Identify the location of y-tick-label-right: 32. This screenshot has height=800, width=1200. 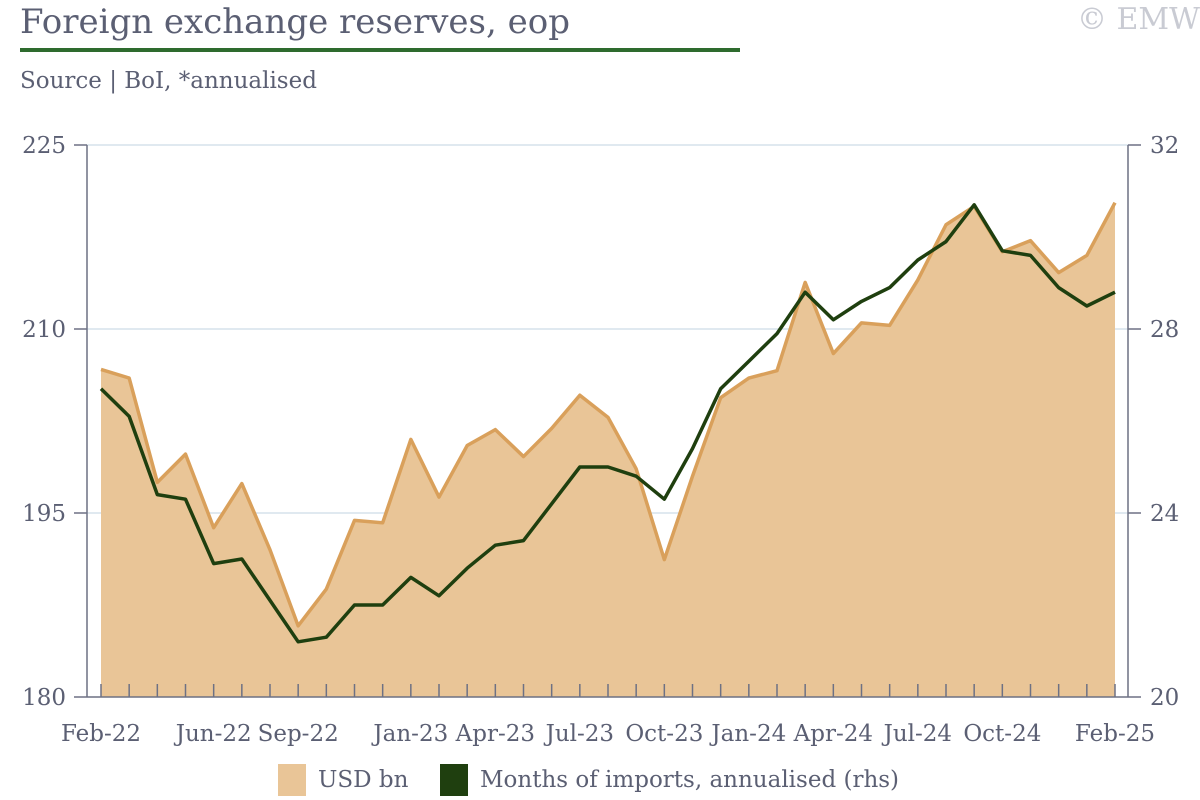
(1164, 146).